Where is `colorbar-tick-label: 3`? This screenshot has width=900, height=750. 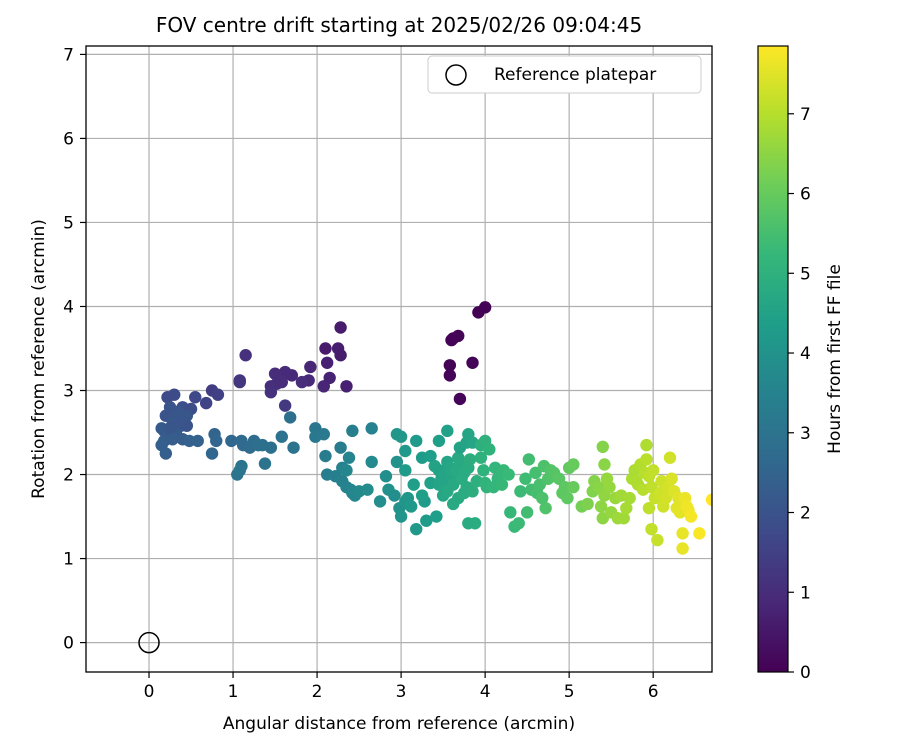 colorbar-tick-label: 3 is located at coordinates (805, 434).